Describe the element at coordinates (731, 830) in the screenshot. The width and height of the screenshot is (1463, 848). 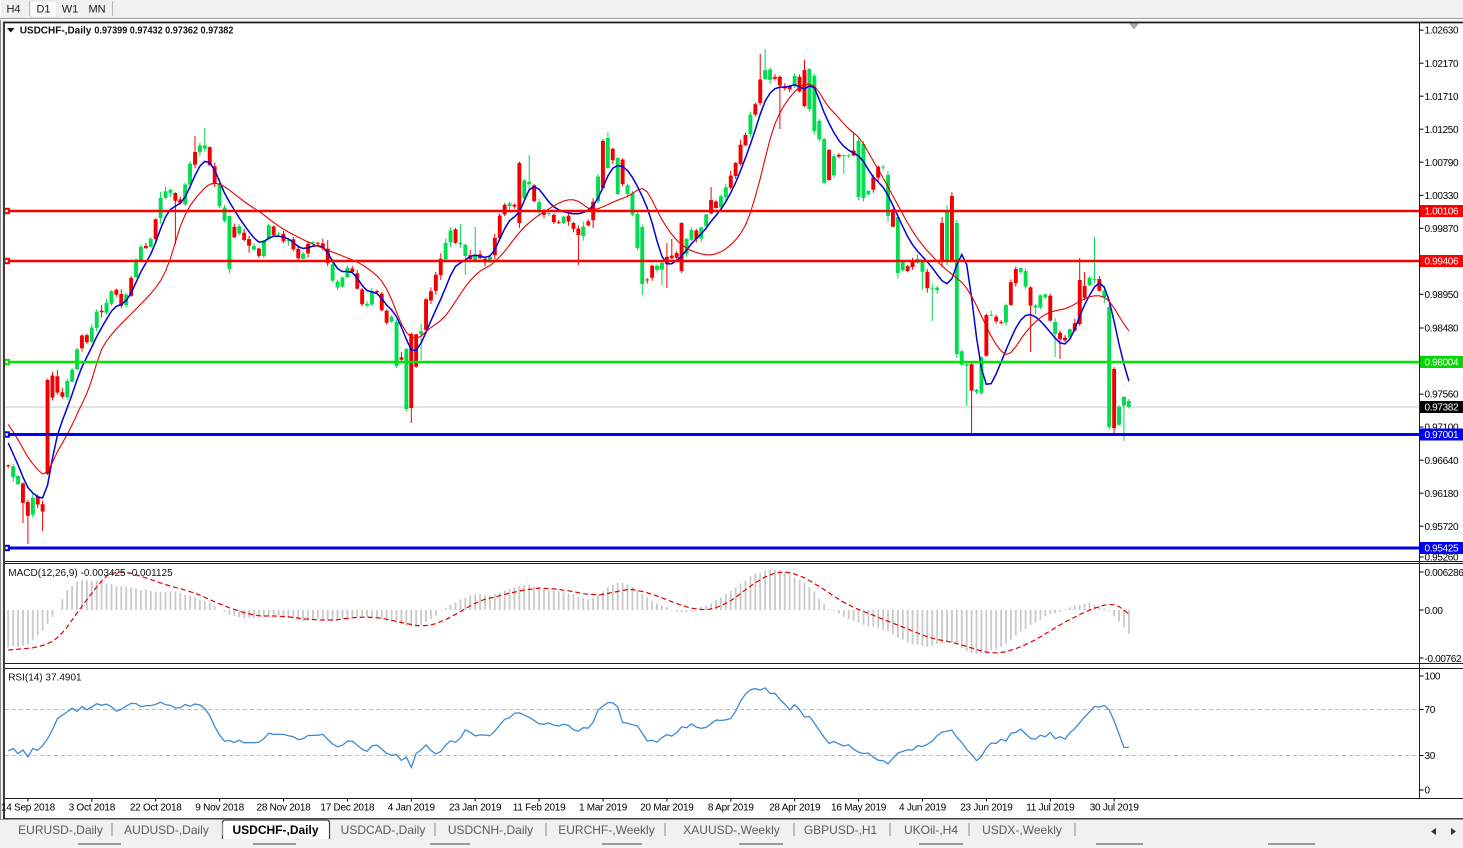
I see `svg-text: XAUUSD-,Weekly` at that location.